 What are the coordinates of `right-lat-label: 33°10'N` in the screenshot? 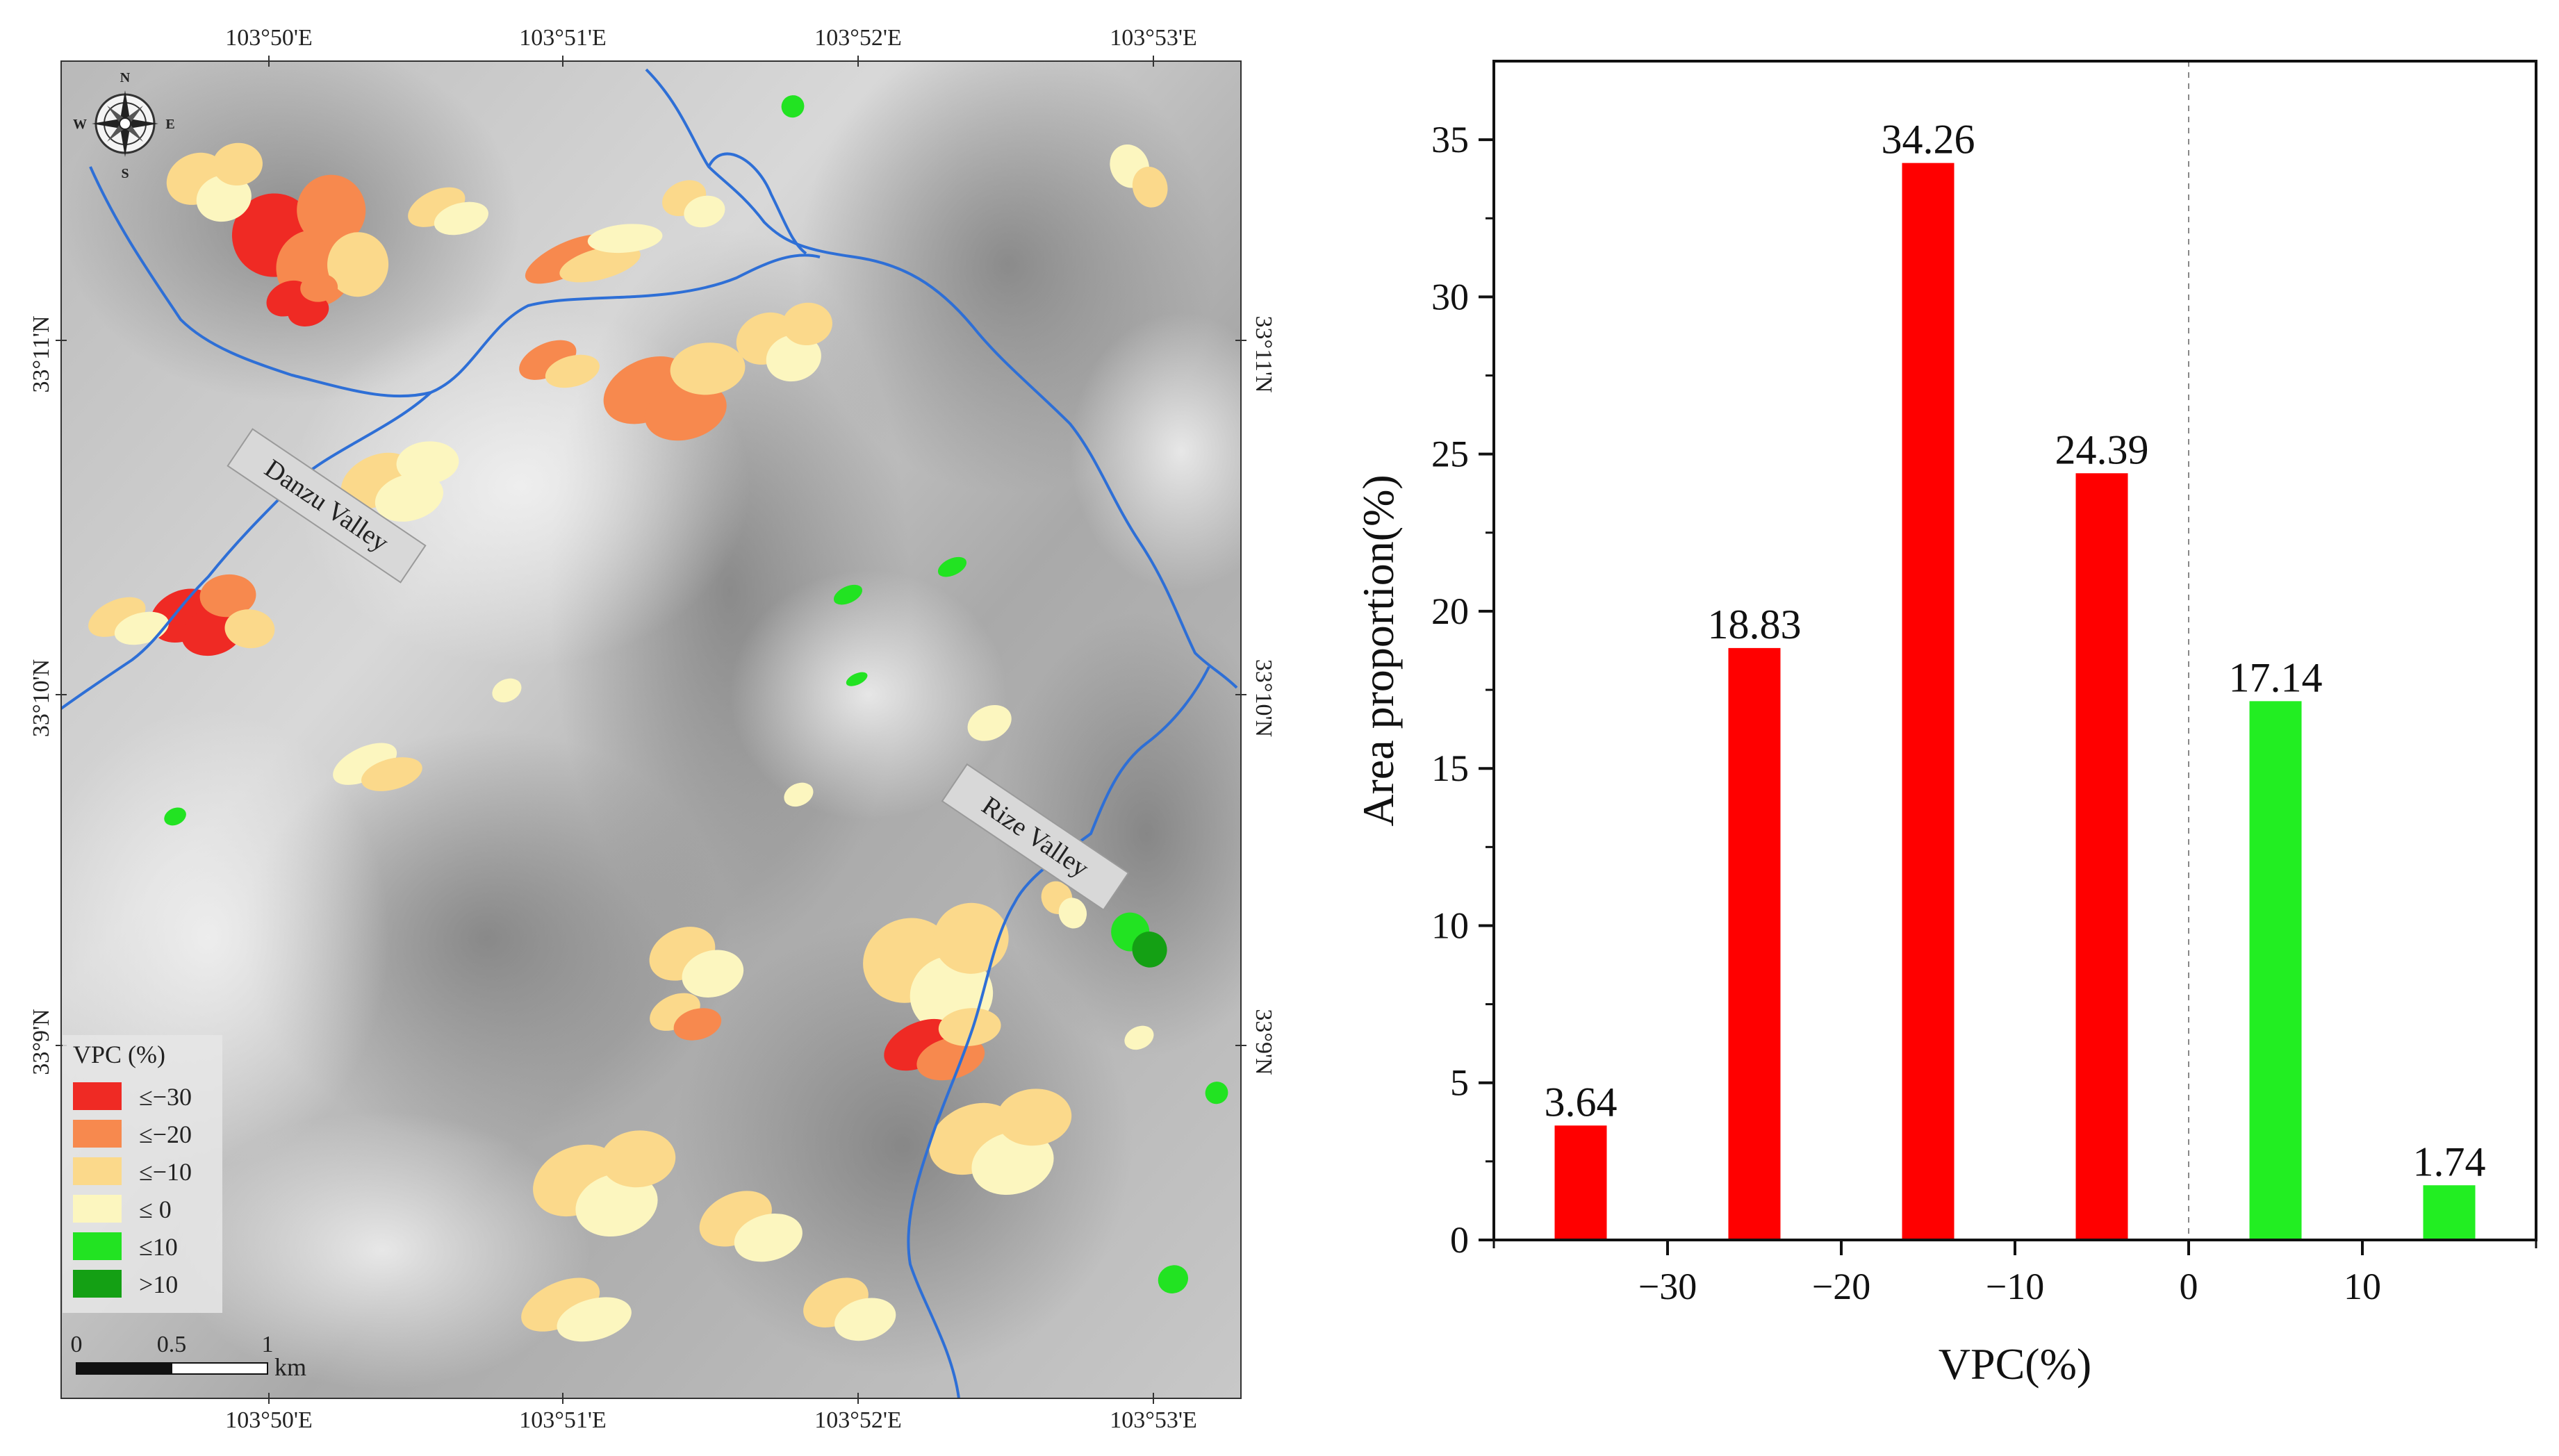 It's located at (1263, 698).